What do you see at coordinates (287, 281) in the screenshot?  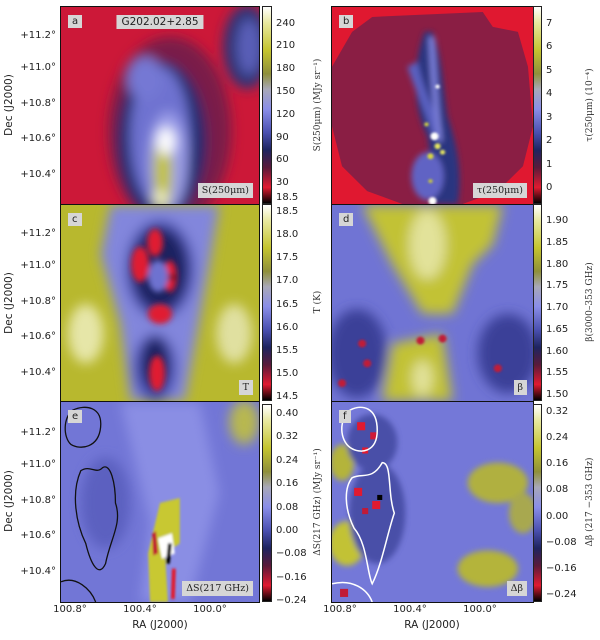 I see `colorbar-tick-label: 17.0` at bounding box center [287, 281].